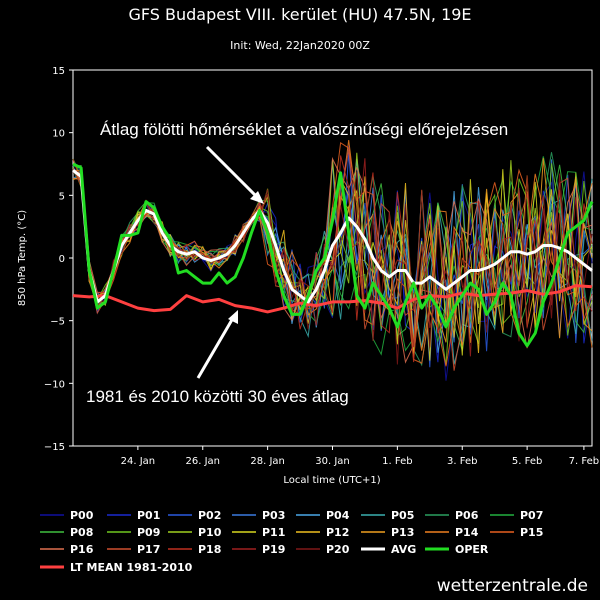 The height and width of the screenshot is (600, 600). Describe the element at coordinates (131, 567) in the screenshot. I see `legend-label: LT MEAN 1981-2010` at that location.